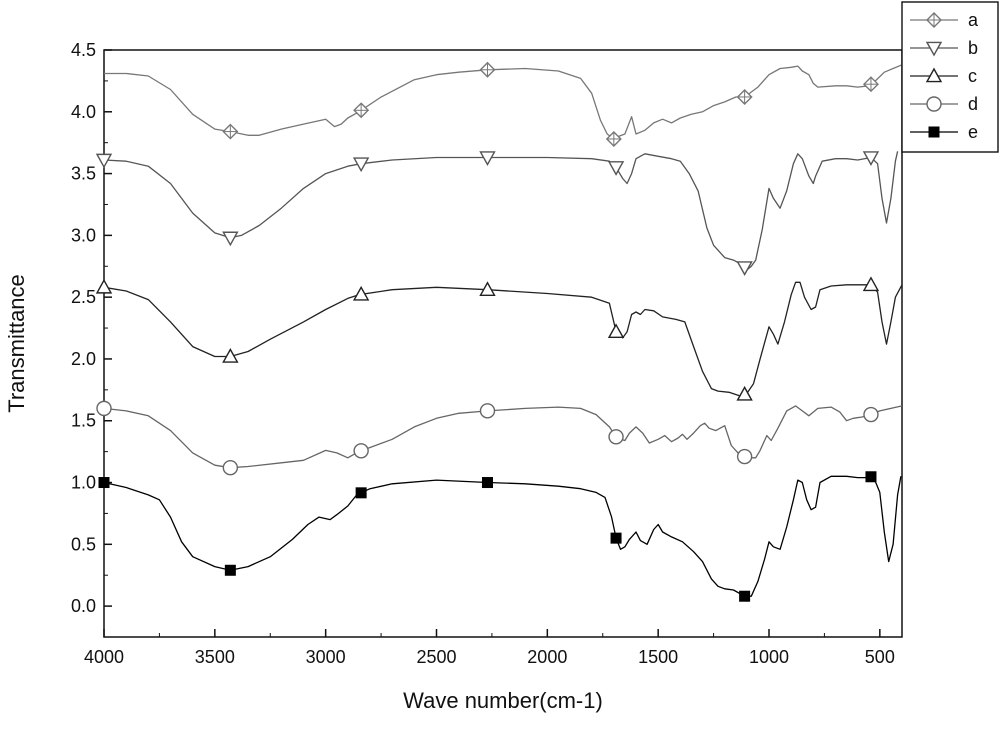 This screenshot has width=1000, height=736. What do you see at coordinates (973, 132) in the screenshot?
I see `legend-label-e: e` at bounding box center [973, 132].